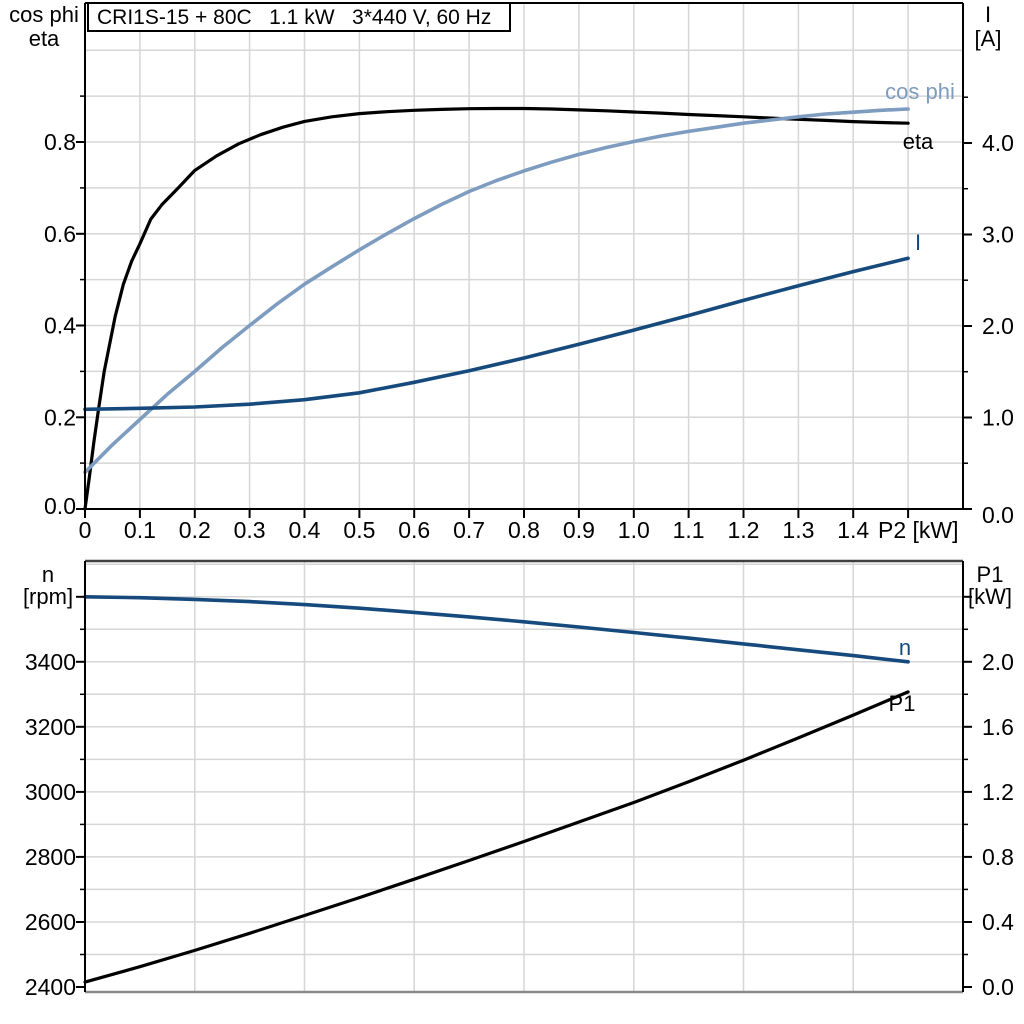  I want to click on left-axis-header-line2: eta, so click(44, 38).